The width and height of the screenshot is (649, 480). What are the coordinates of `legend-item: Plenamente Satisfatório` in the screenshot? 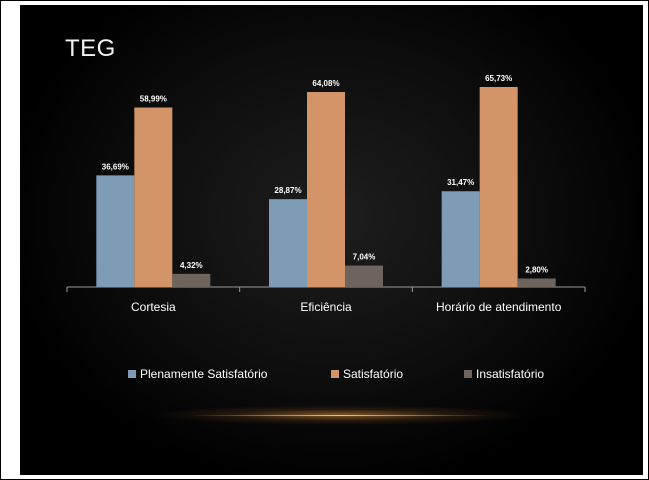 It's located at (198, 374).